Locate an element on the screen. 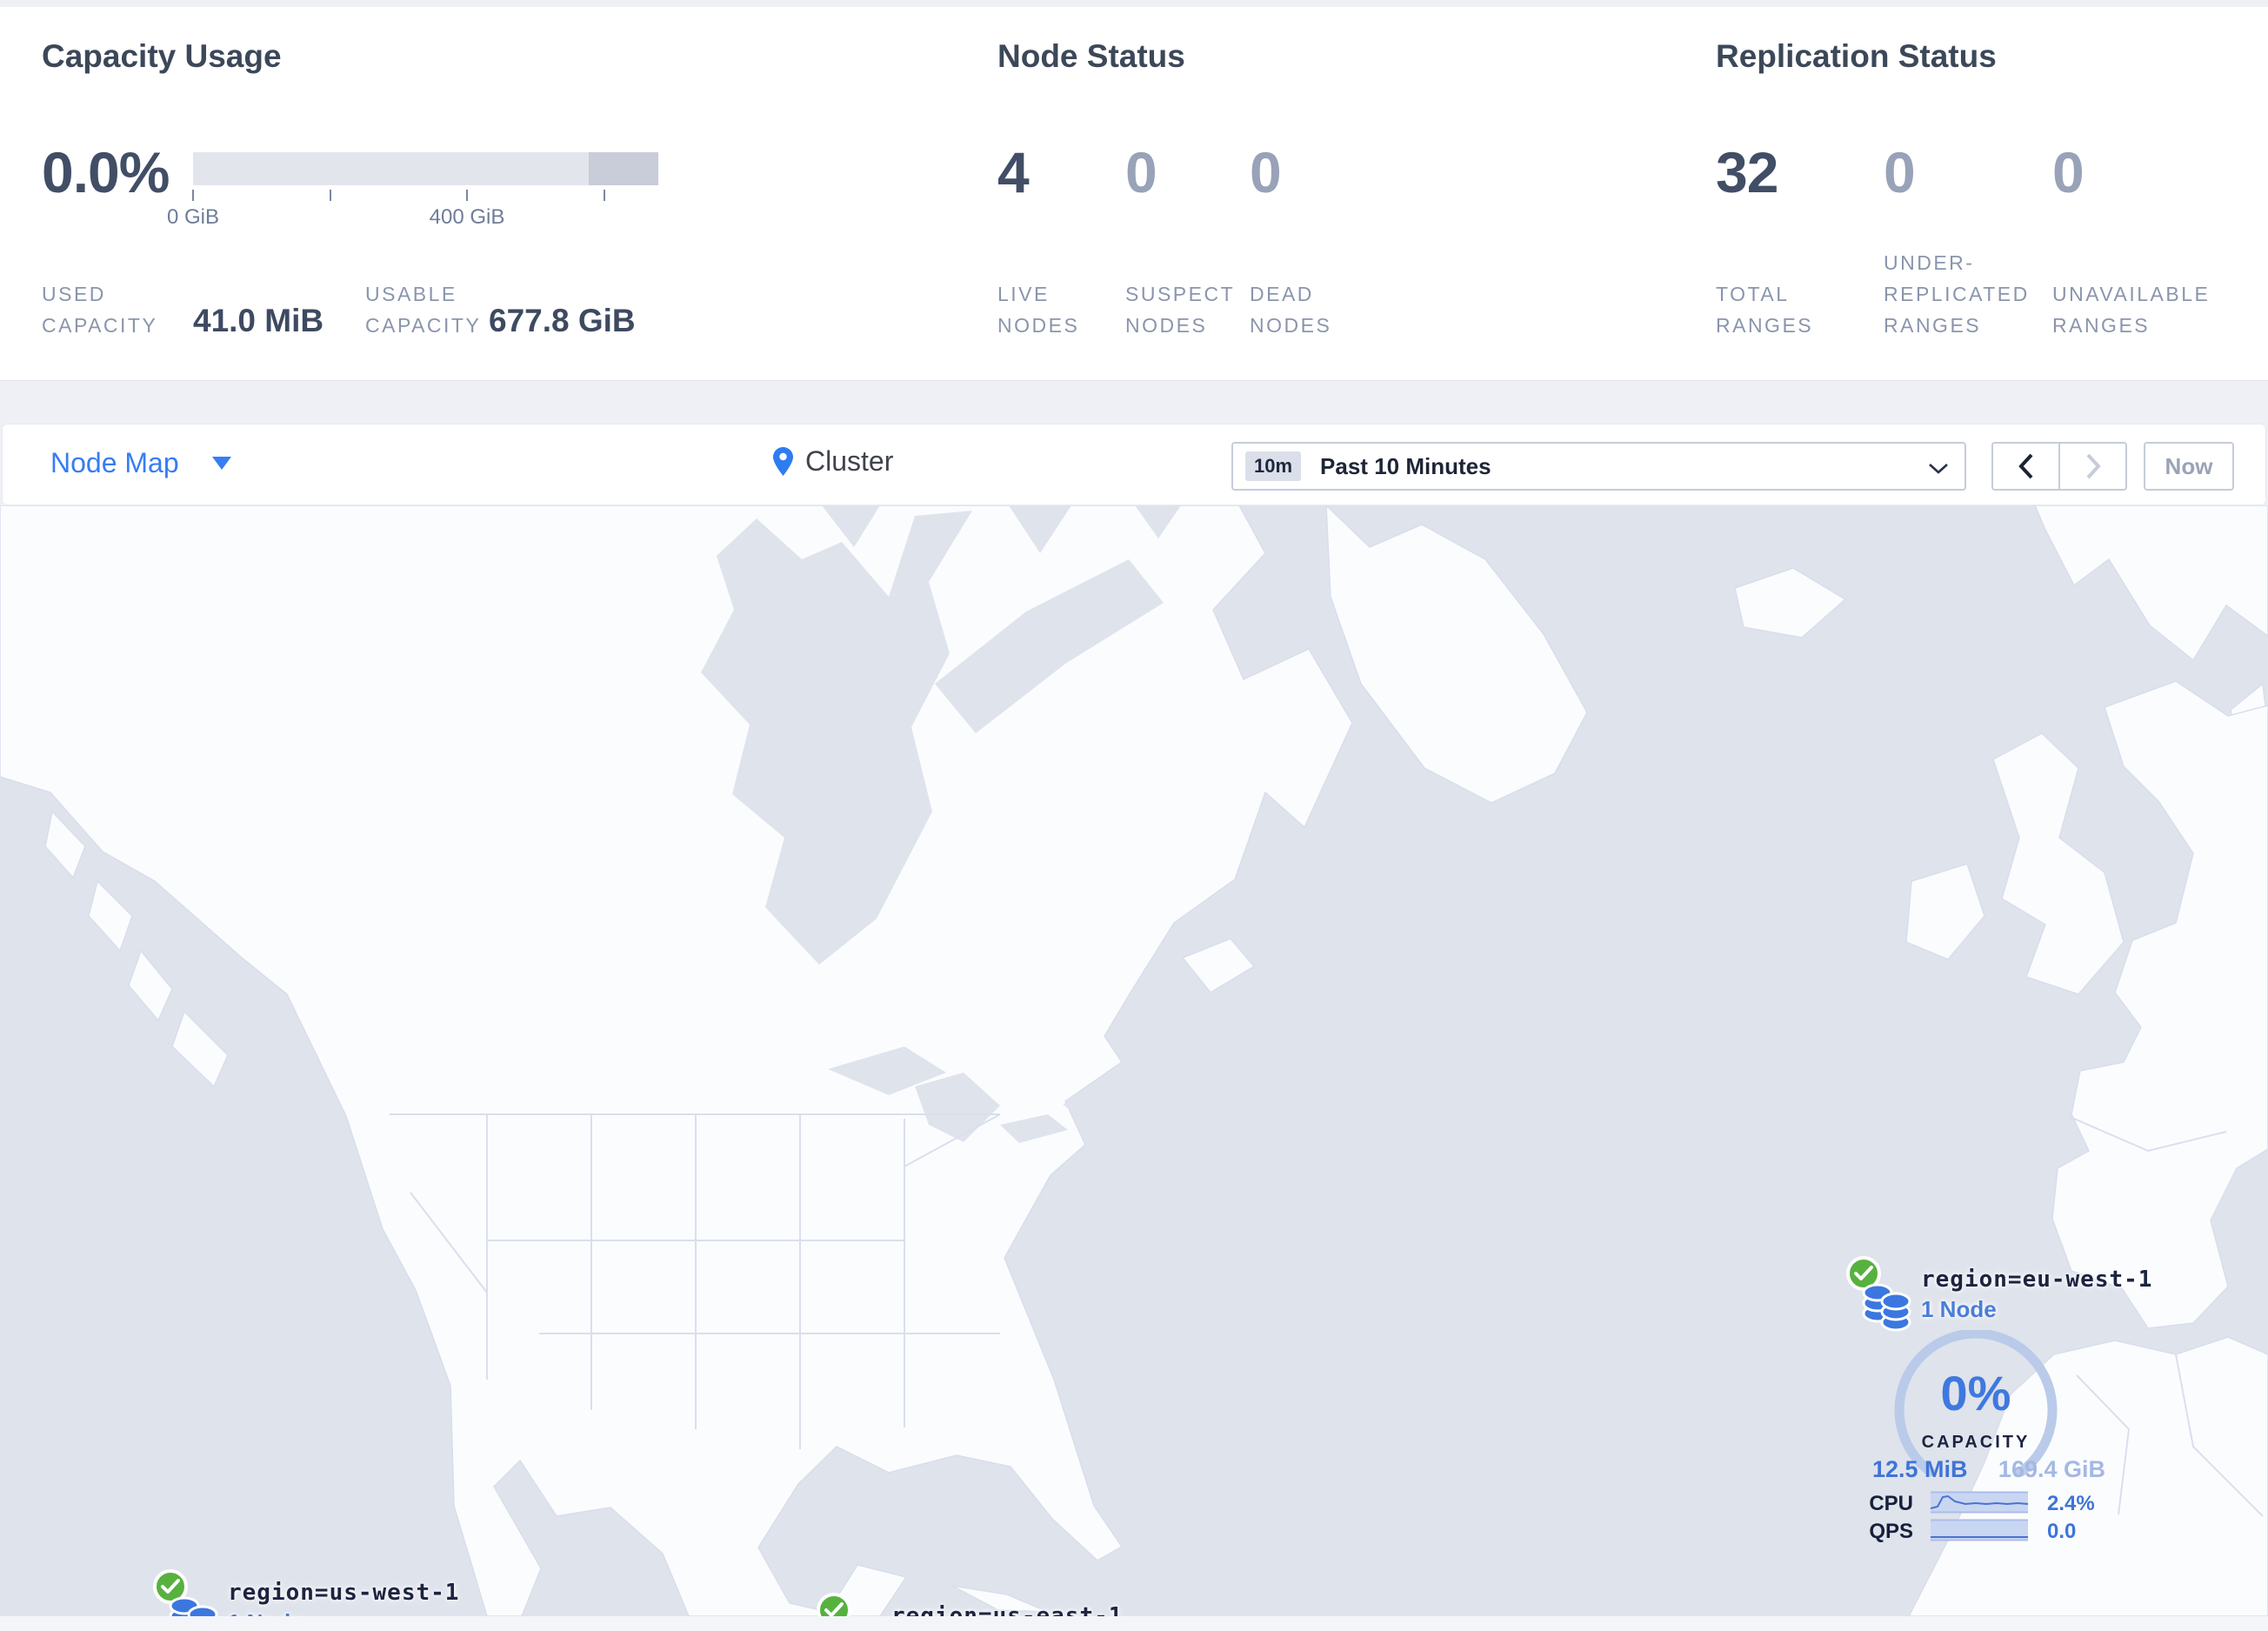 The image size is (2268, 1631). next-interval-button is located at coordinates (2092, 466).